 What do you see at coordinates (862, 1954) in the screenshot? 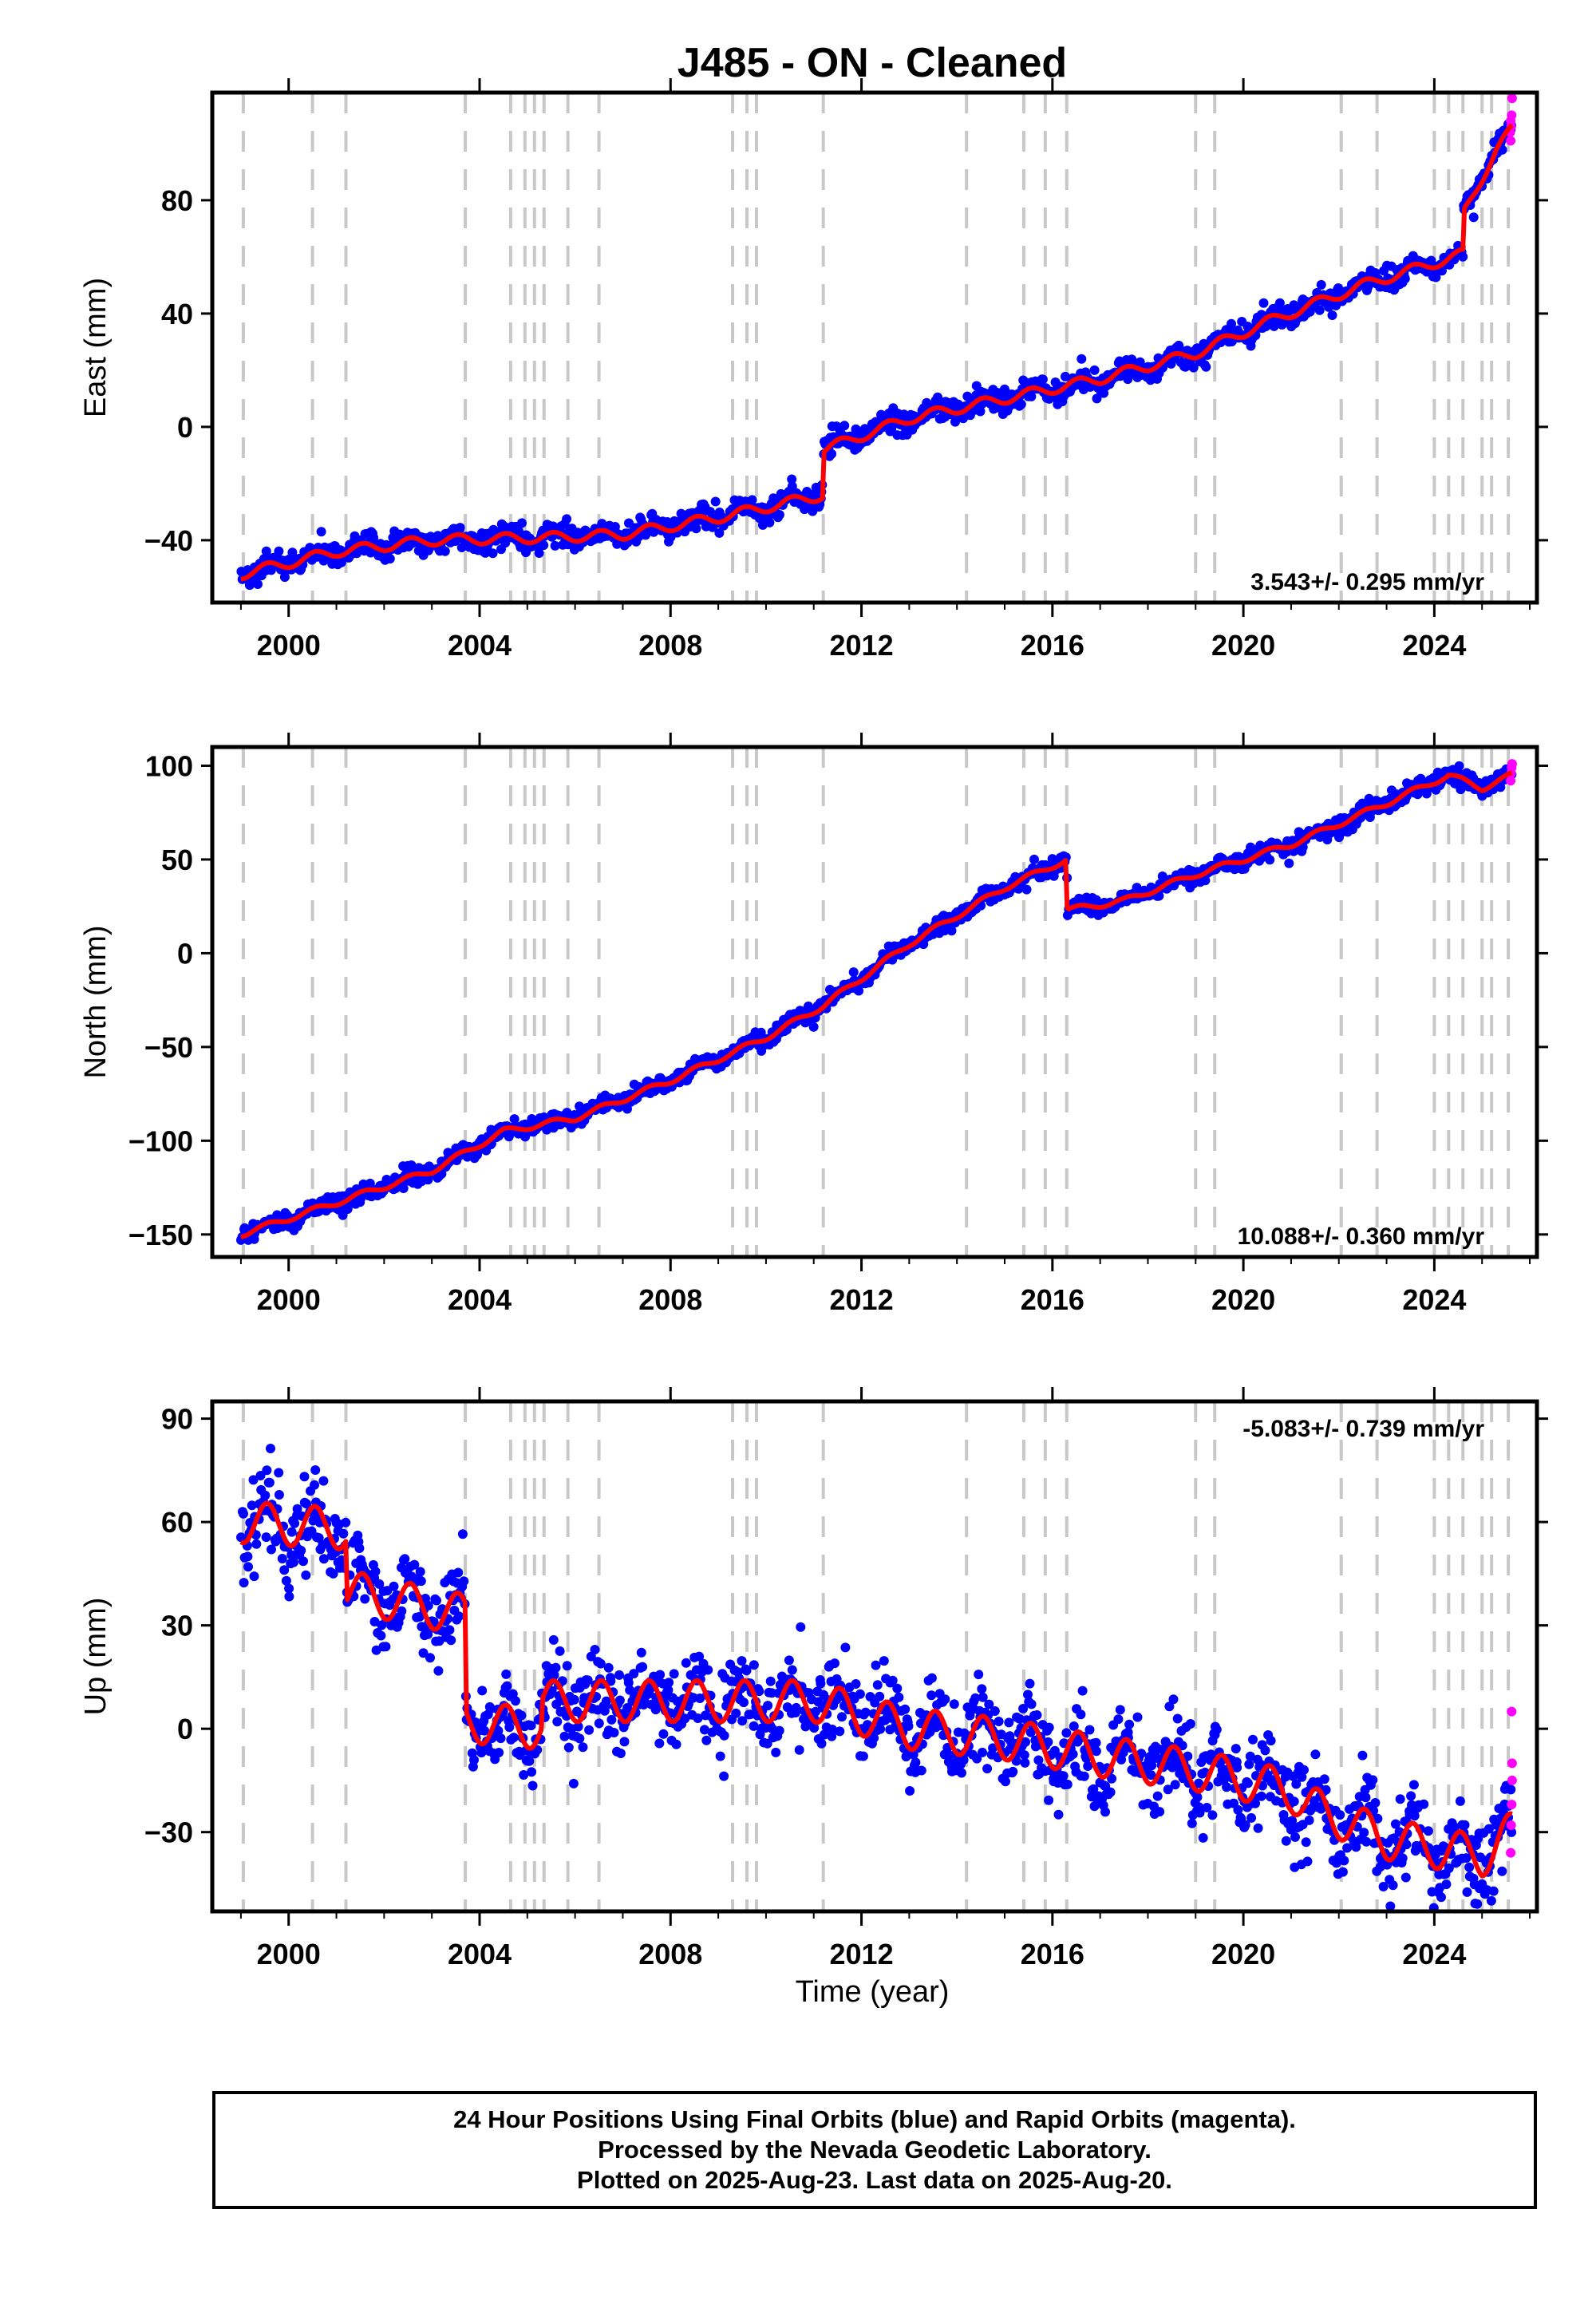
I see `x-tick-label: 2012` at bounding box center [862, 1954].